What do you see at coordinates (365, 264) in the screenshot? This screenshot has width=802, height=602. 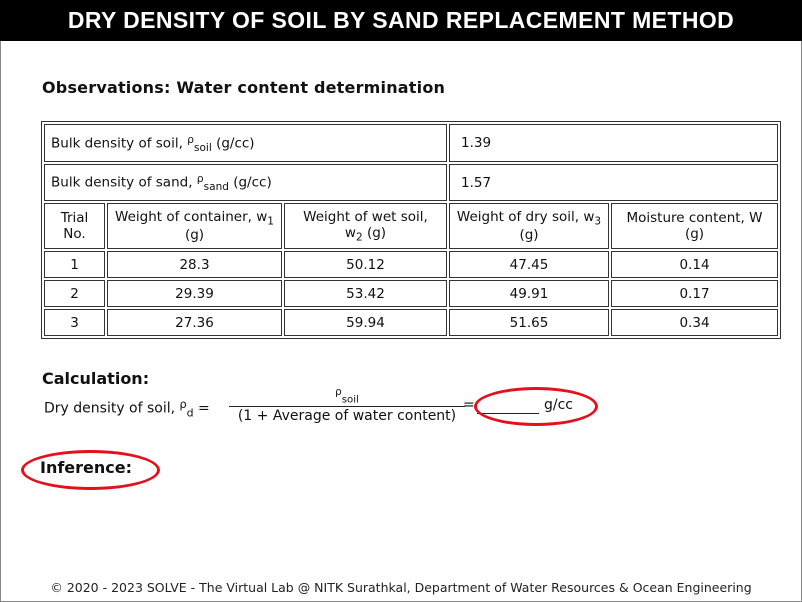 I see `wet-soil-cell: 50.12` at bounding box center [365, 264].